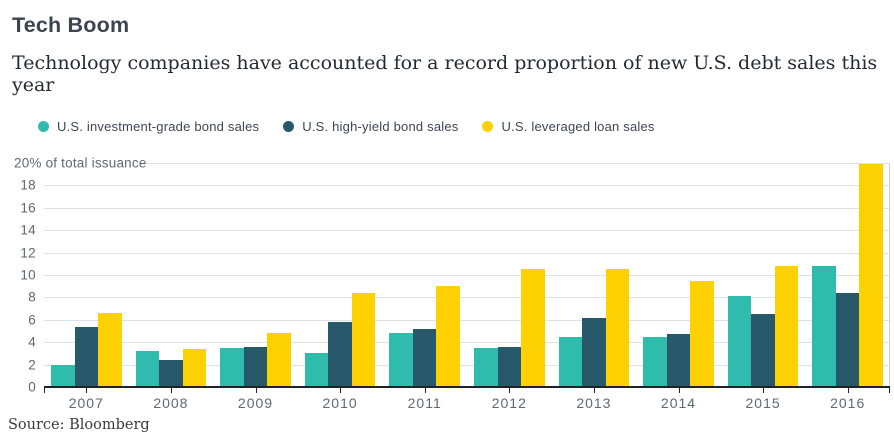 The width and height of the screenshot is (894, 437). I want to click on x-tick-label: 2008, so click(171, 403).